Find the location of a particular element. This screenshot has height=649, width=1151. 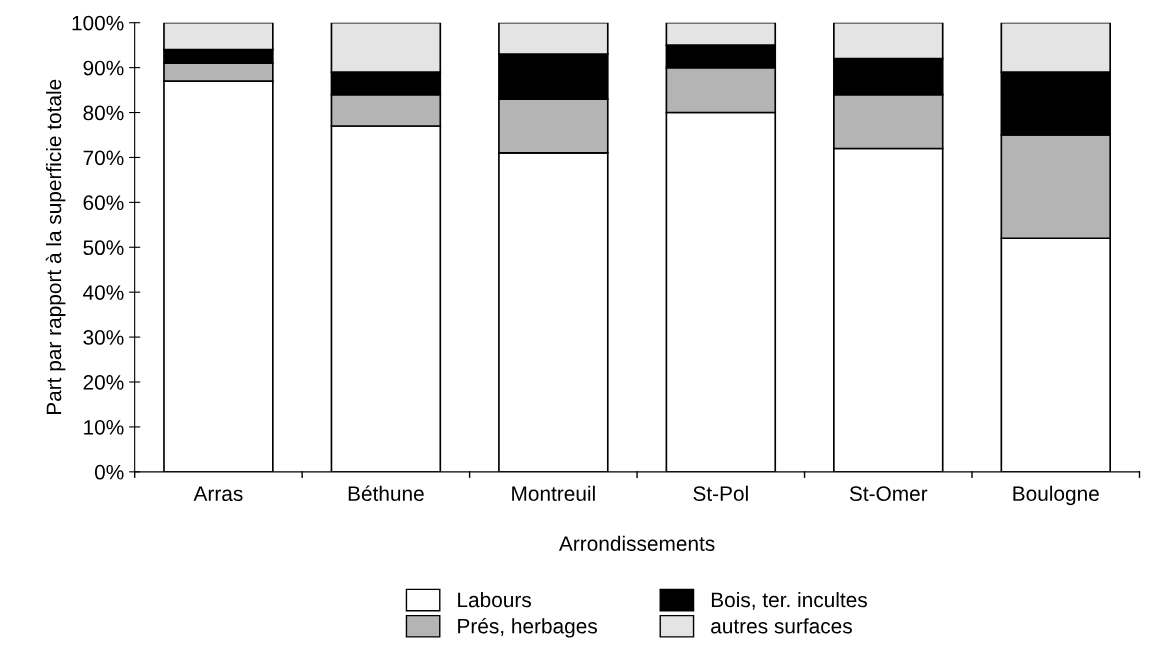

y-tick-label: 60% is located at coordinates (103, 203).